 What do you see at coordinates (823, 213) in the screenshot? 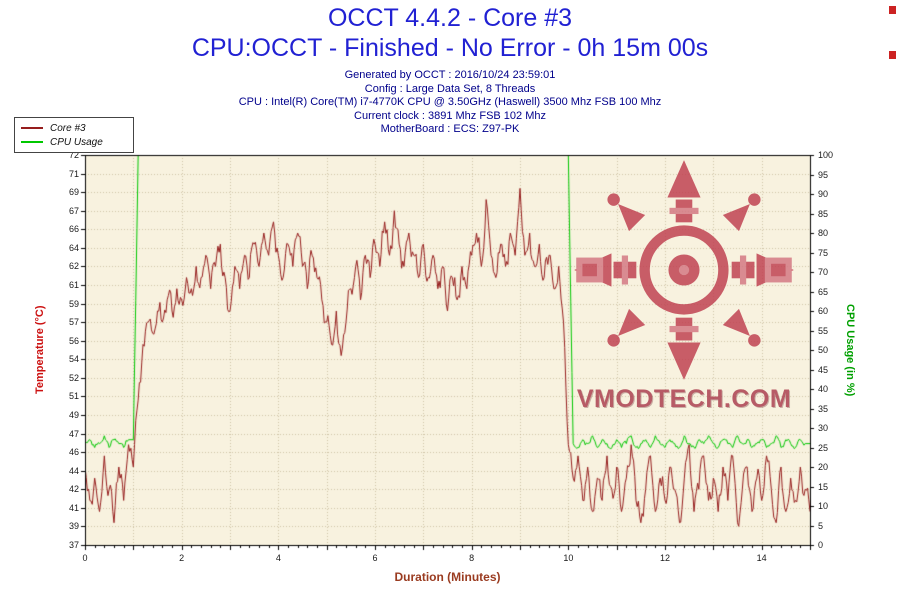
I see `y-right-tick-label: 85` at bounding box center [823, 213].